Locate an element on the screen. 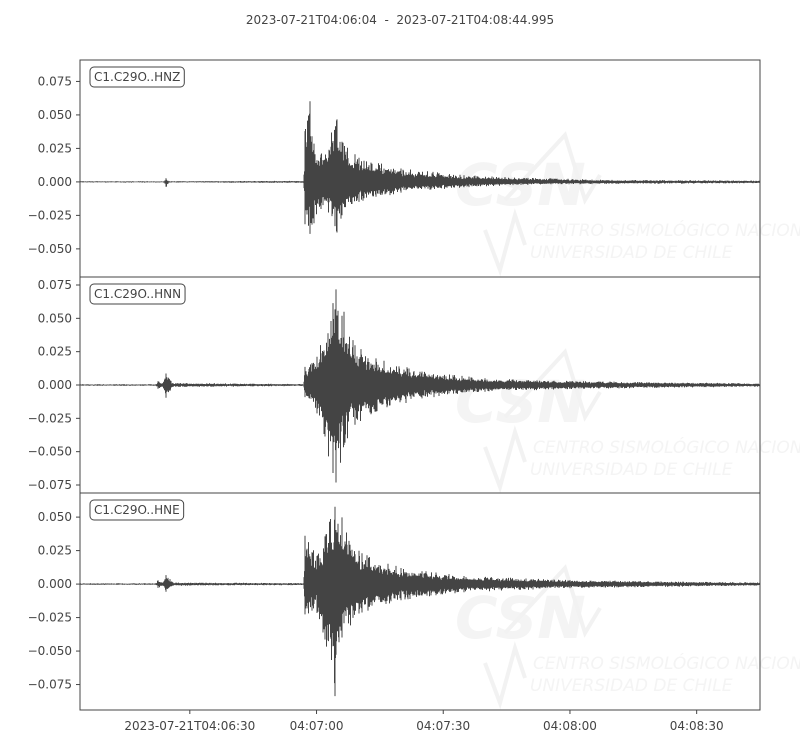 The height and width of the screenshot is (750, 800). x-tick-label: 04:07:30 is located at coordinates (443, 726).